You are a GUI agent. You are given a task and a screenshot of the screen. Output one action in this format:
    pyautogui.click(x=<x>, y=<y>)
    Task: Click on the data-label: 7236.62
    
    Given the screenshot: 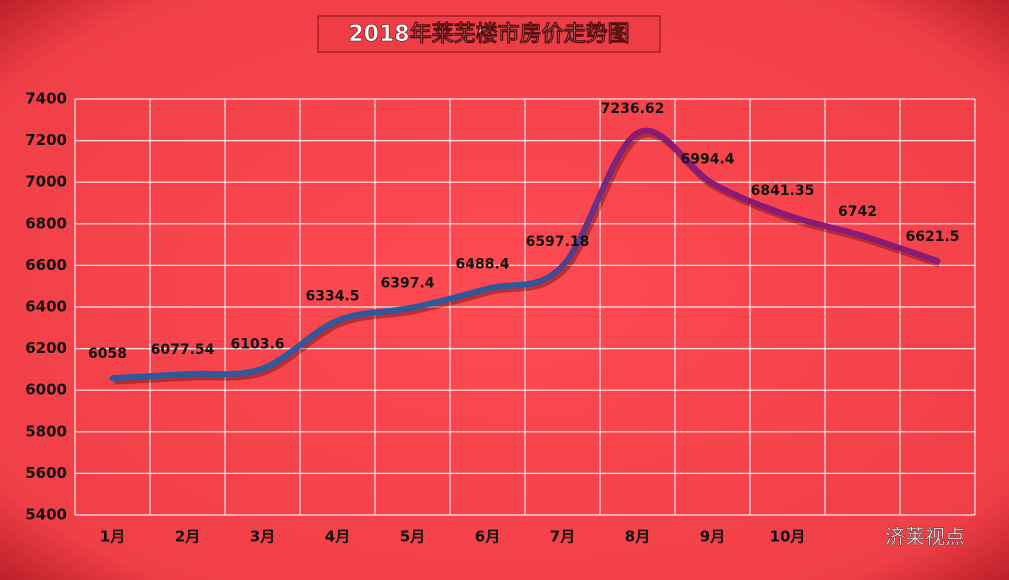 What is the action you would take?
    pyautogui.click(x=633, y=109)
    